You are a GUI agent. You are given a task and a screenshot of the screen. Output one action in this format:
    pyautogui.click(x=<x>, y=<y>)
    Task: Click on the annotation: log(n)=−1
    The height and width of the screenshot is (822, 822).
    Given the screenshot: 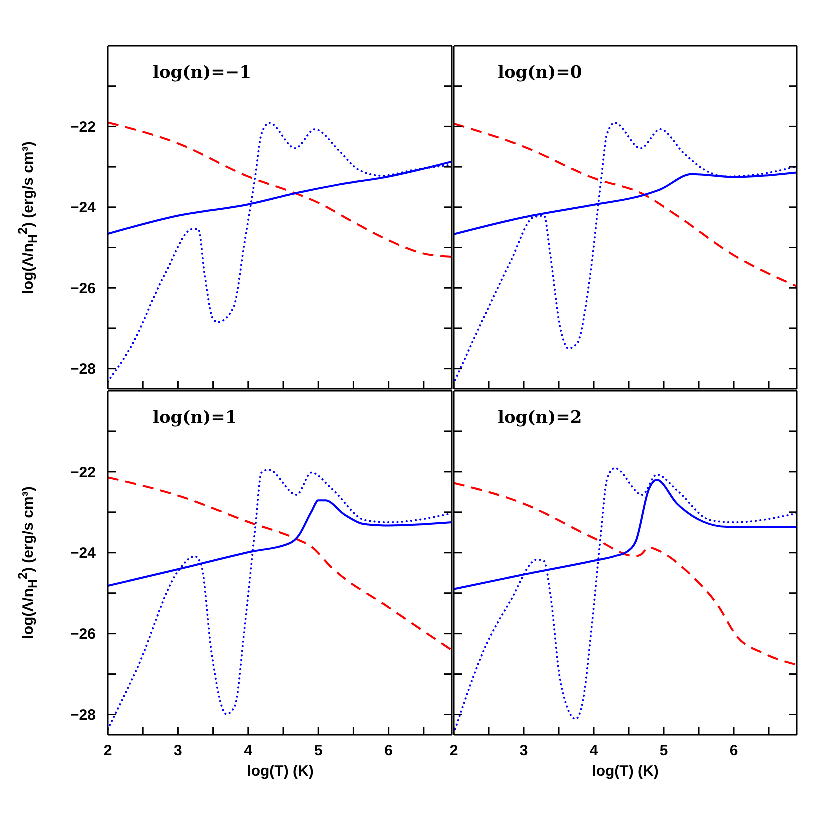 What is the action you would take?
    pyautogui.click(x=202, y=73)
    